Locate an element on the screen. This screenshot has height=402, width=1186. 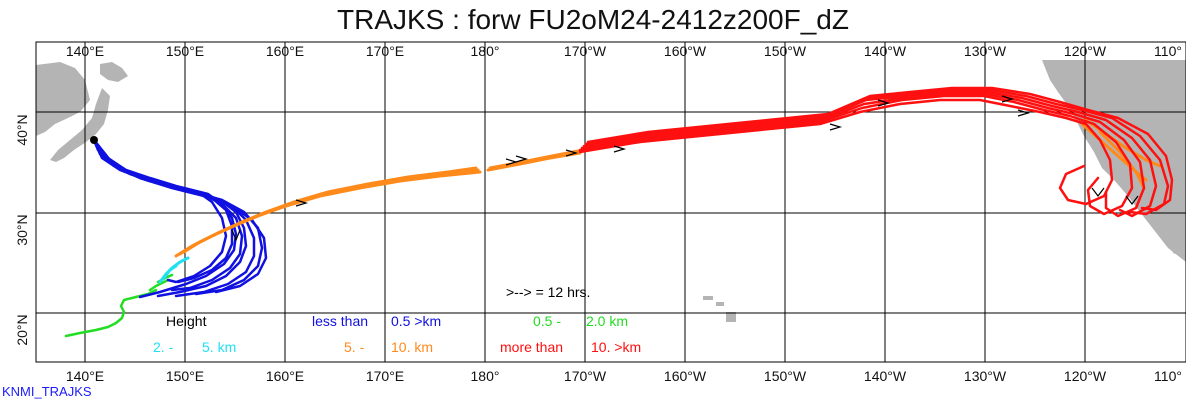
lon-tick-top: 110° is located at coordinates (1168, 51).